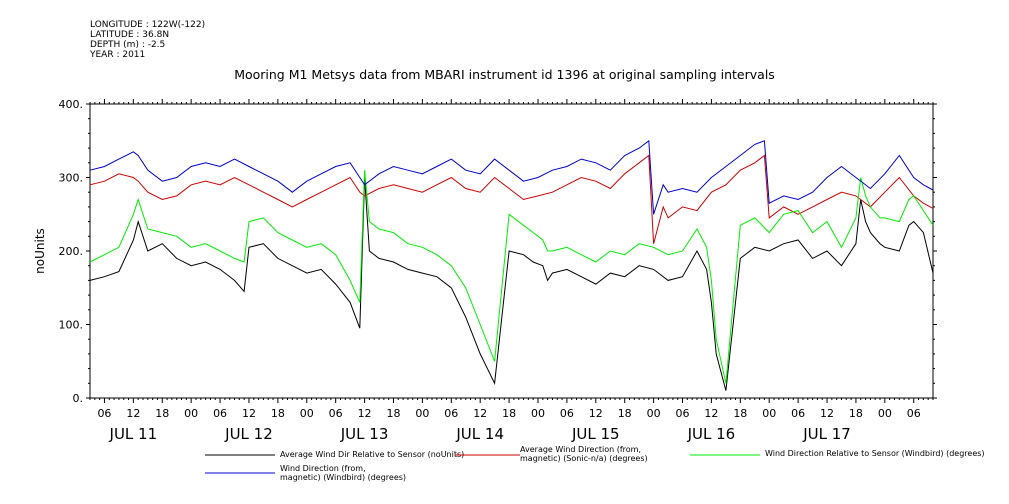 The width and height of the screenshot is (1009, 504). I want to click on x-day-label: JUL 14, so click(479, 434).